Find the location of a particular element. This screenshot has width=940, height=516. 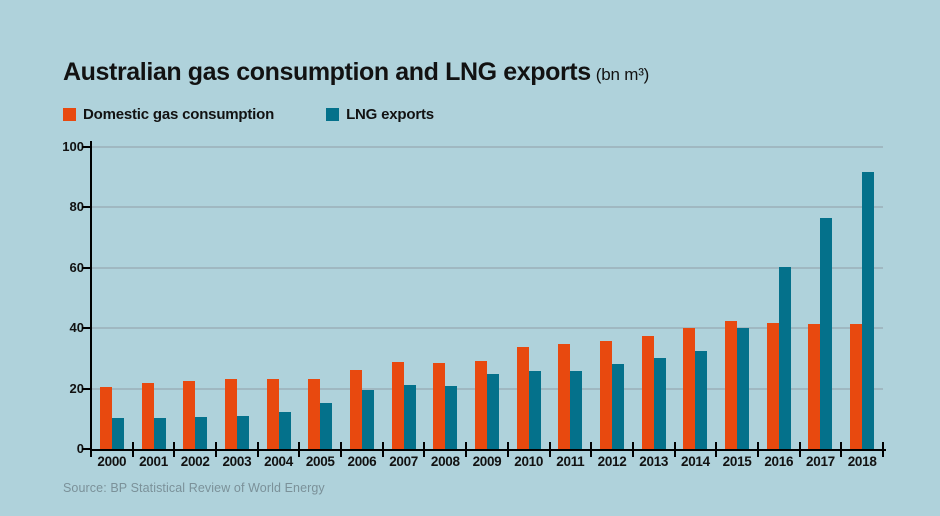

x-tick-label-2006: 2006 is located at coordinates (362, 461).